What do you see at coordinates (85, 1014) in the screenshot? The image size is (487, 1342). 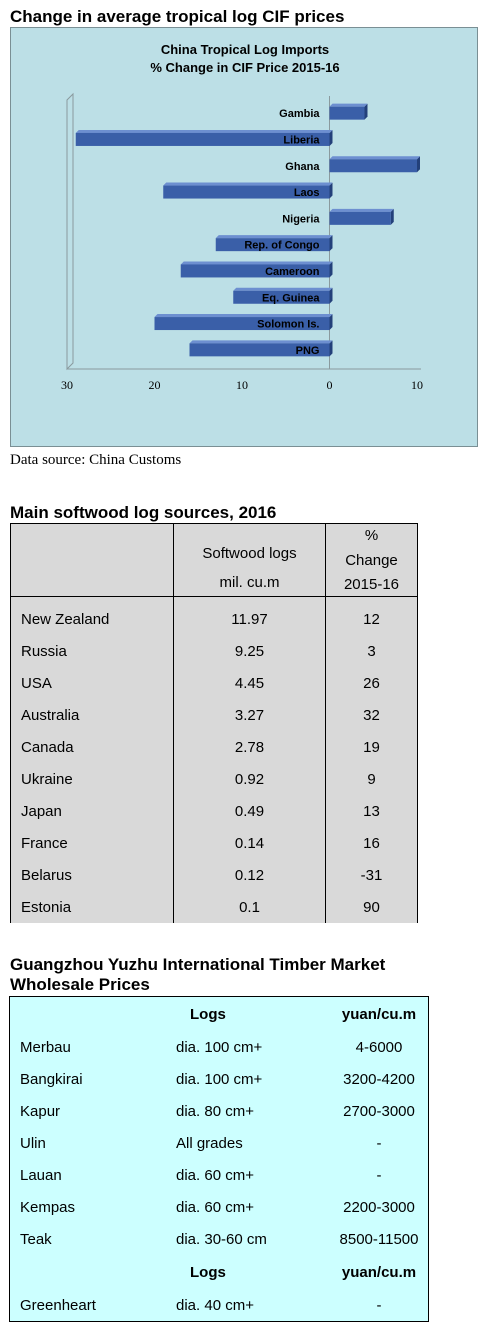 I see `timber-header-empty` at bounding box center [85, 1014].